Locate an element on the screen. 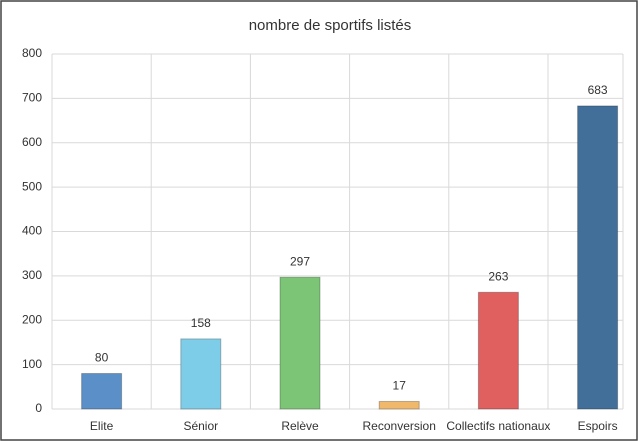  chart-title: nombre de sportifs listés is located at coordinates (330, 25).